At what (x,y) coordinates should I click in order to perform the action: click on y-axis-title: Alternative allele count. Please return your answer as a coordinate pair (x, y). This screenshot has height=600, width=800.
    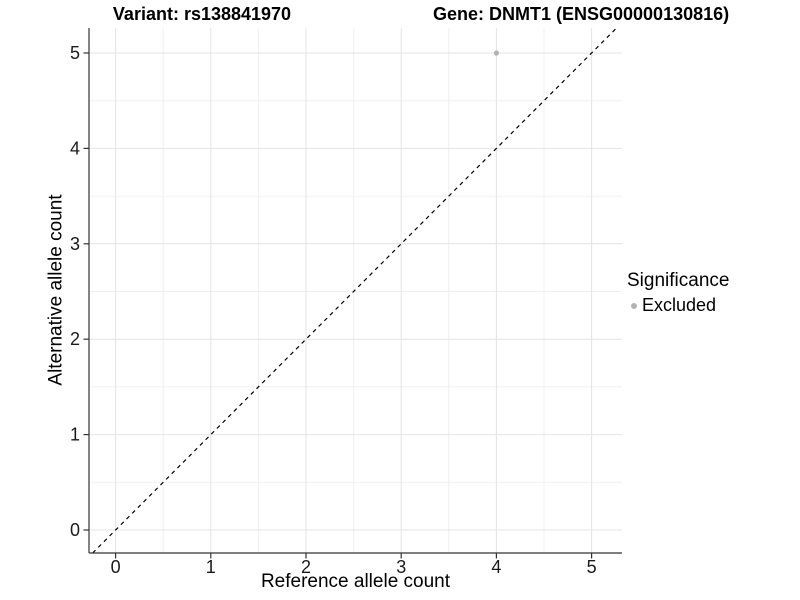
    Looking at the image, I should click on (56, 290).